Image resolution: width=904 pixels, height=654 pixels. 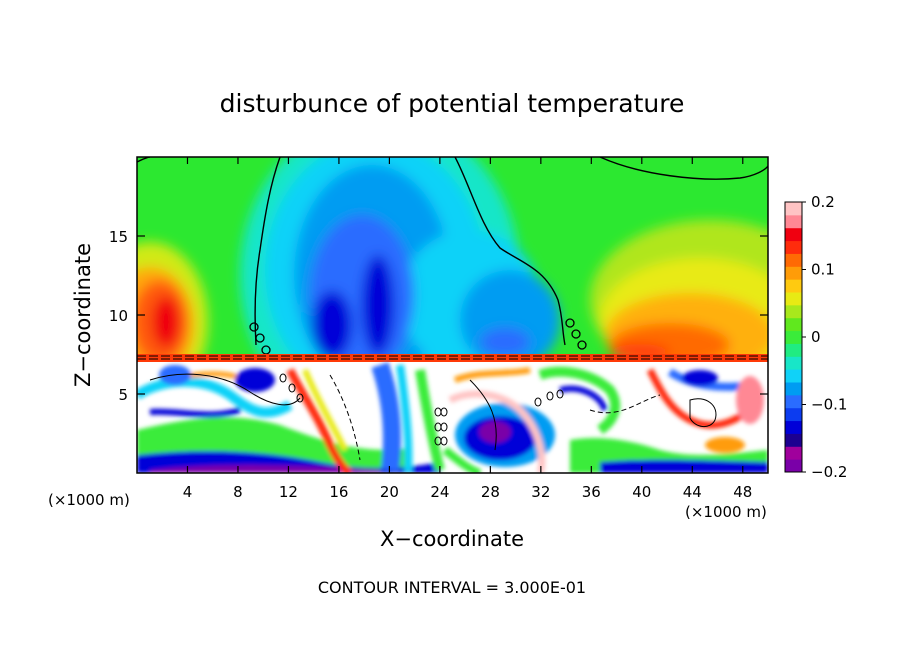 What do you see at coordinates (89, 500) in the screenshot?
I see `x-unit-left: (×1000 m)` at bounding box center [89, 500].